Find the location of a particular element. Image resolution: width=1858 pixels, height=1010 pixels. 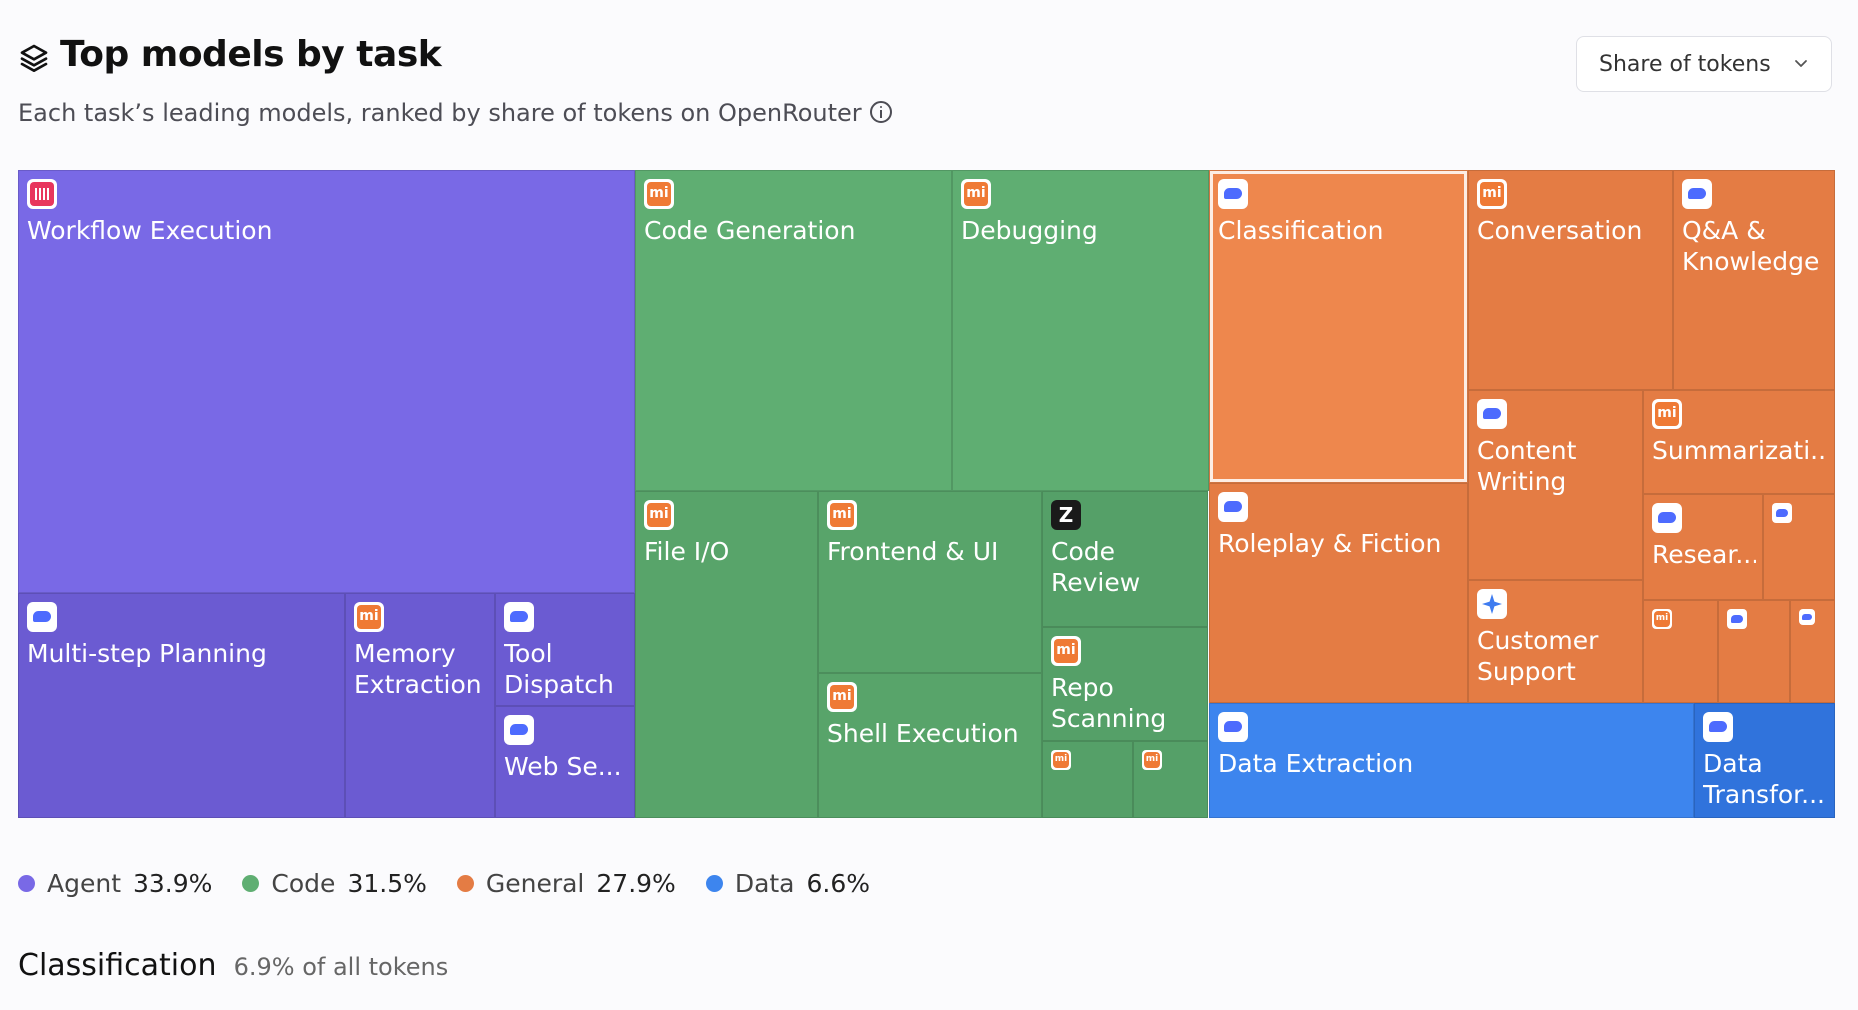

legend-item-data: Data 6.6% is located at coordinates (788, 883).